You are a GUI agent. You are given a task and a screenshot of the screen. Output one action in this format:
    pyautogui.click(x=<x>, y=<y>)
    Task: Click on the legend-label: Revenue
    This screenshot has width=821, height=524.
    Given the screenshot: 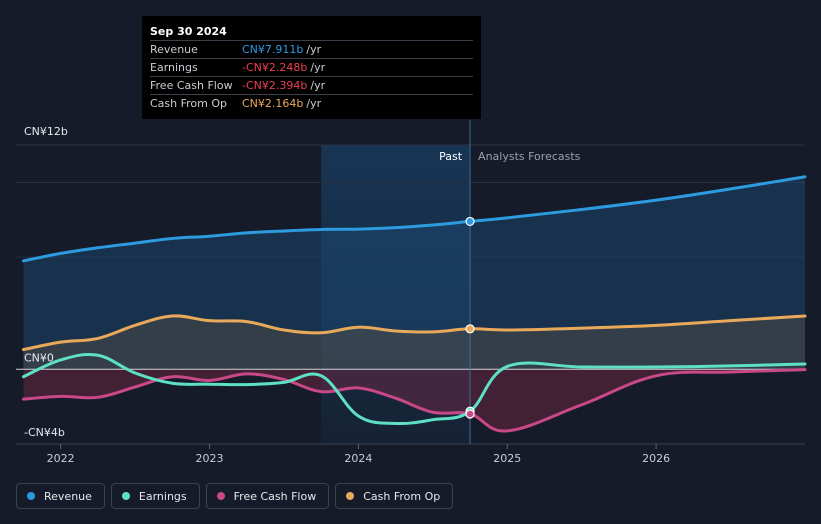 What is the action you would take?
    pyautogui.click(x=68, y=496)
    